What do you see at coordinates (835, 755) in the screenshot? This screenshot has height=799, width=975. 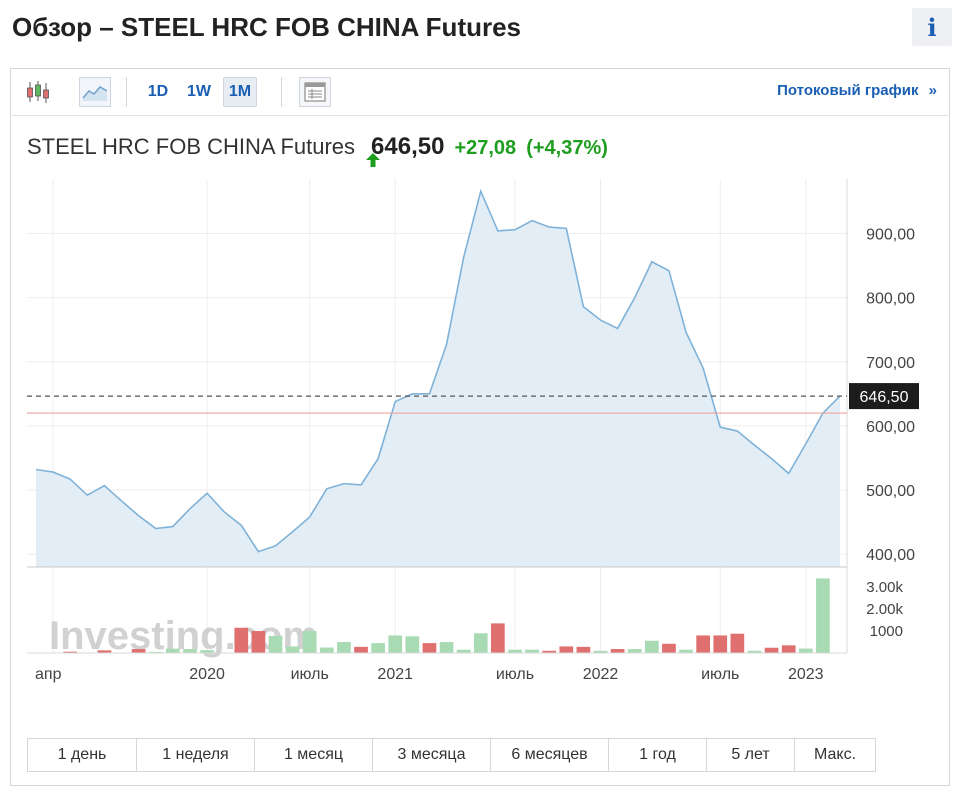 I see `range-button: Макс.` at bounding box center [835, 755].